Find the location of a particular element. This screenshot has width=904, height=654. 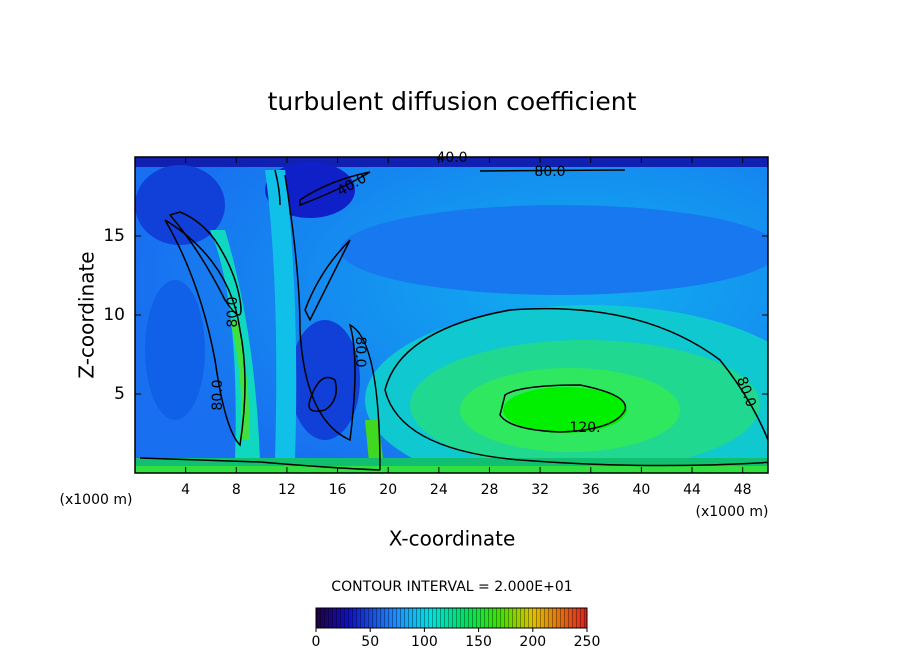

x-tick-label: 4 is located at coordinates (185, 490).